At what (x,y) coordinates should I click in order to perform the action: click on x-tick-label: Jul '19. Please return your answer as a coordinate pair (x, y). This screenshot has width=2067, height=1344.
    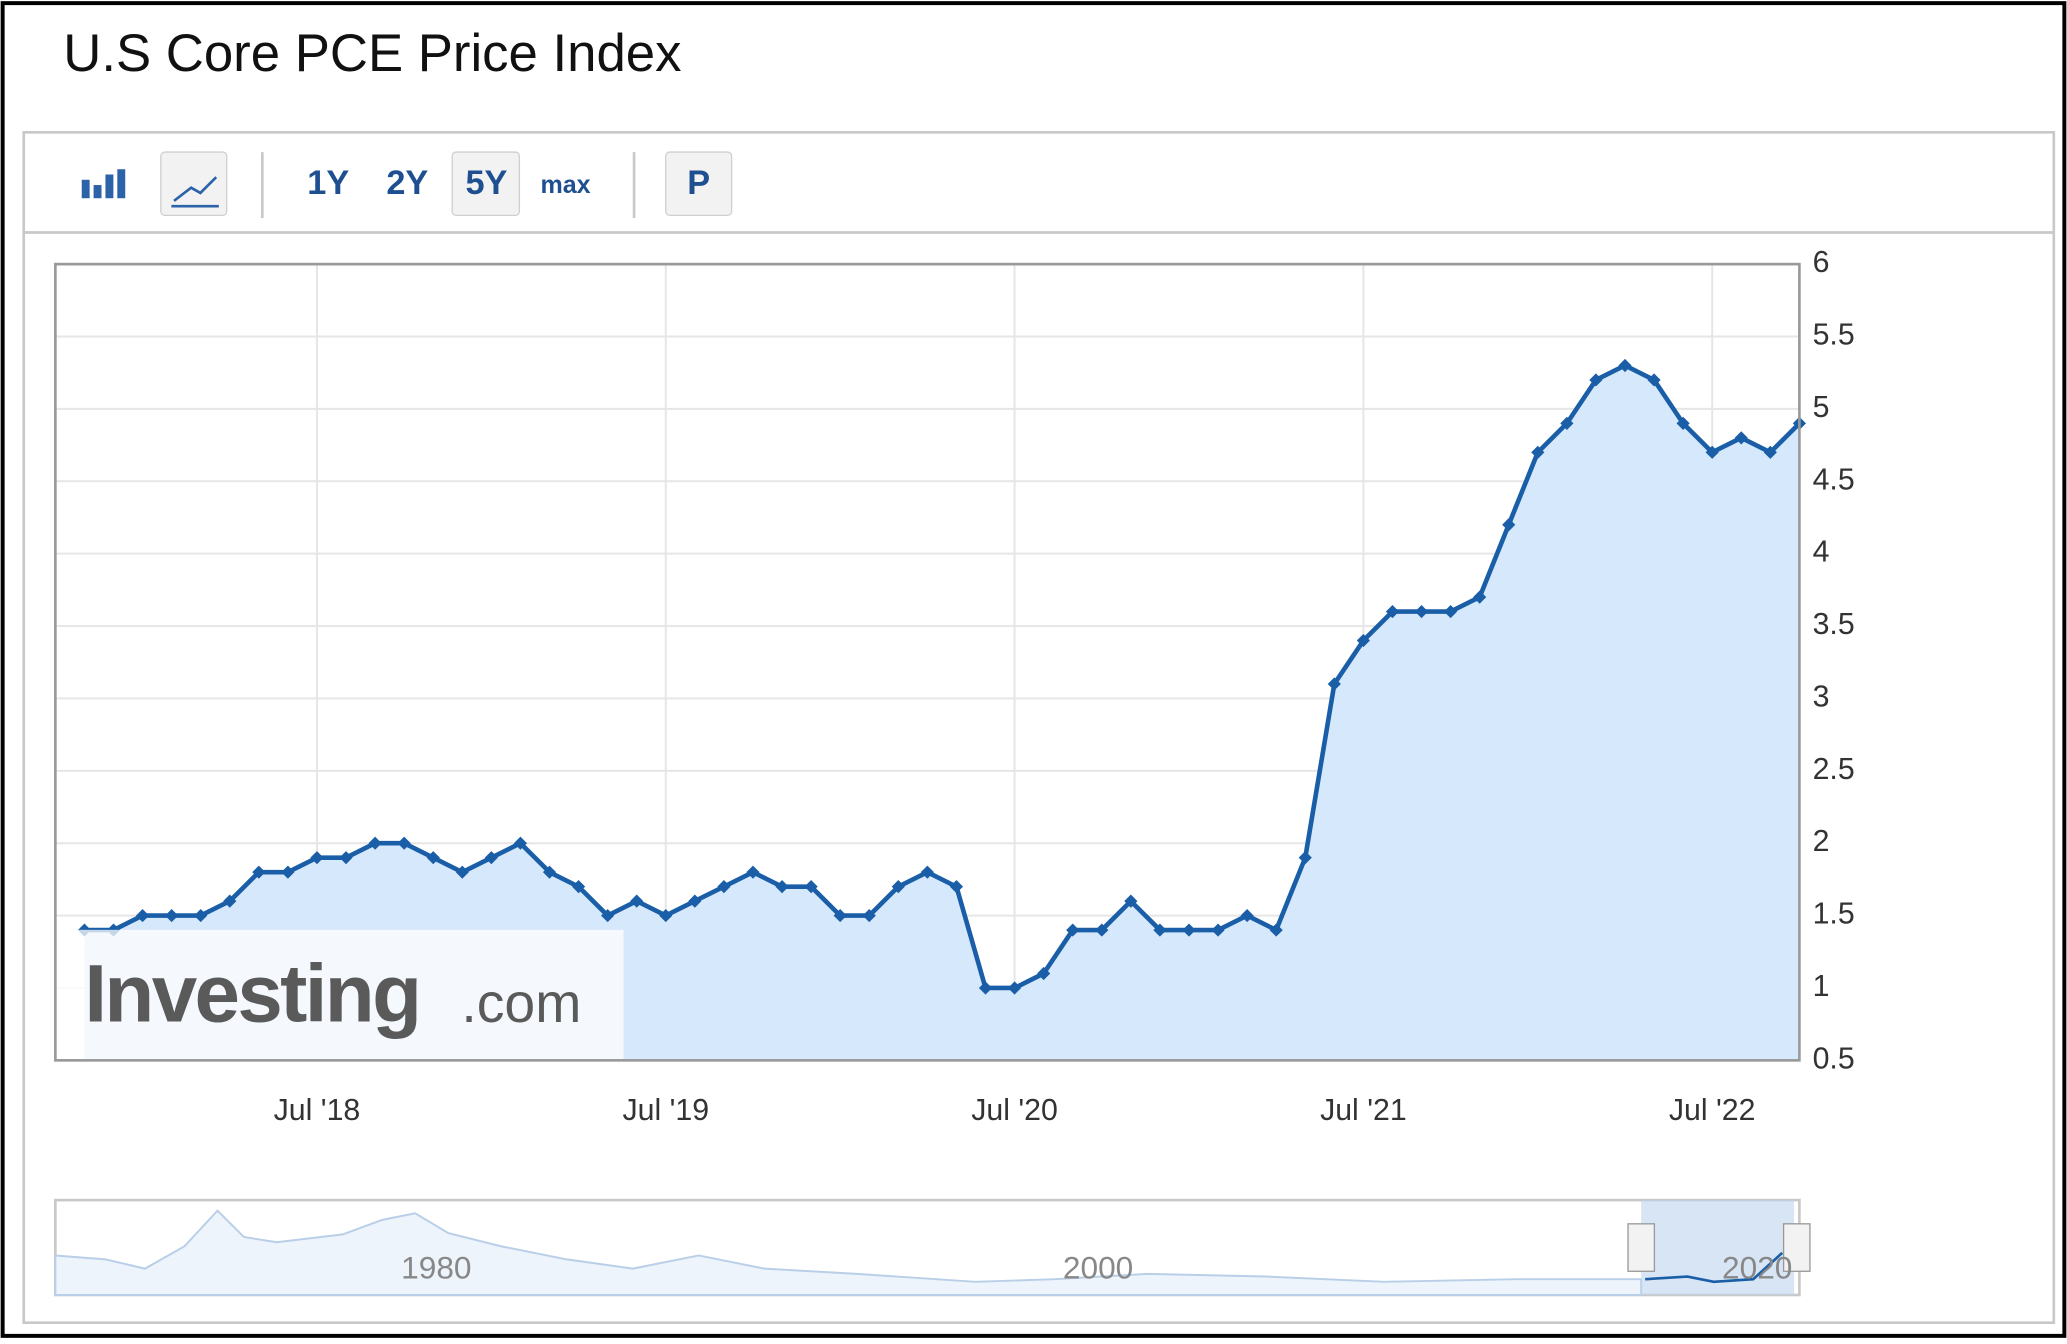
    Looking at the image, I should click on (665, 1110).